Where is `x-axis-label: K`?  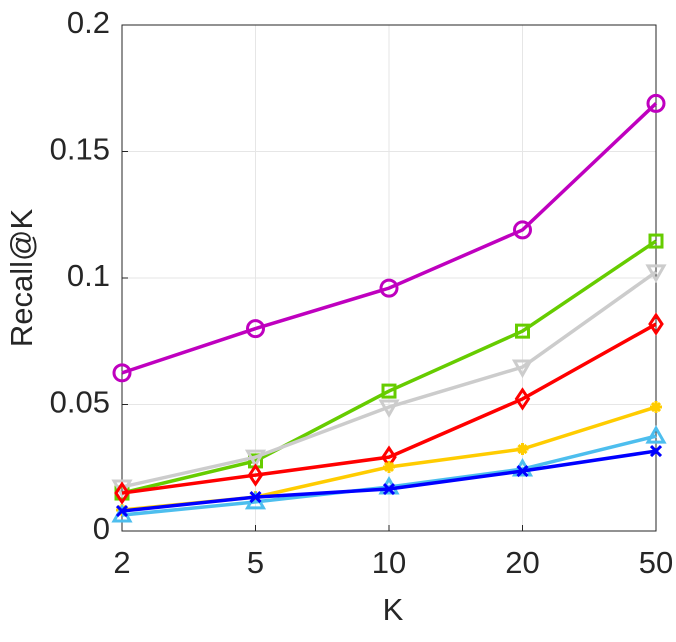 x-axis-label: K is located at coordinates (393, 609).